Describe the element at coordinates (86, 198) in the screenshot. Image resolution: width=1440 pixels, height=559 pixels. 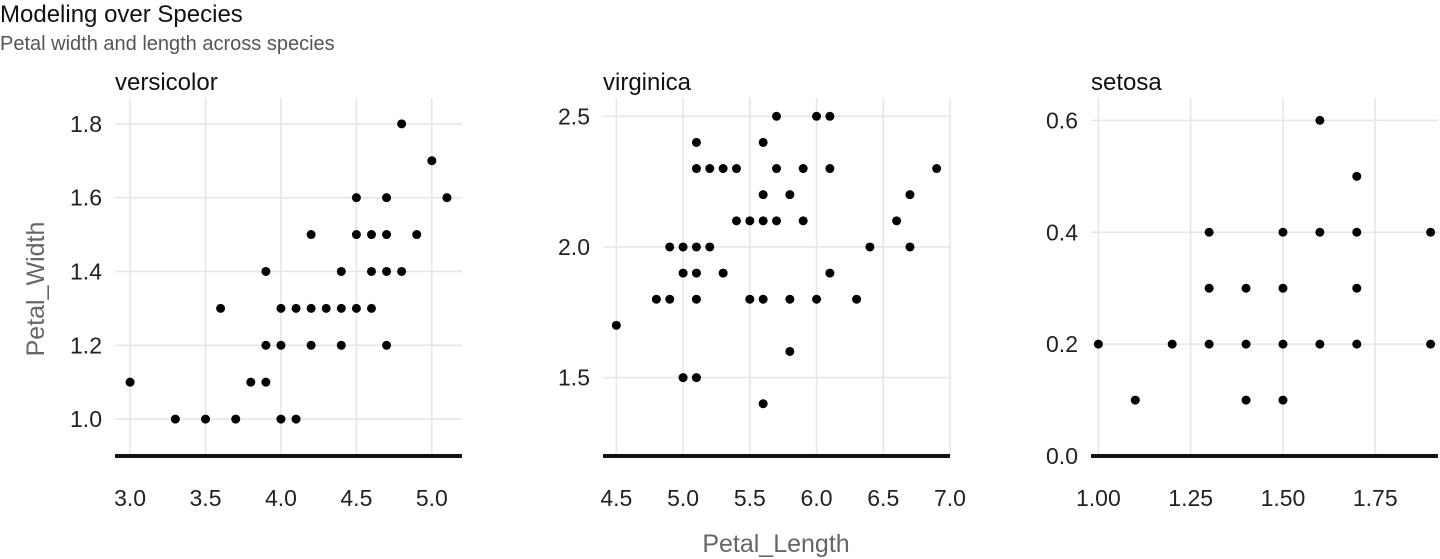
I see `y-tick-label: 1.6` at that location.